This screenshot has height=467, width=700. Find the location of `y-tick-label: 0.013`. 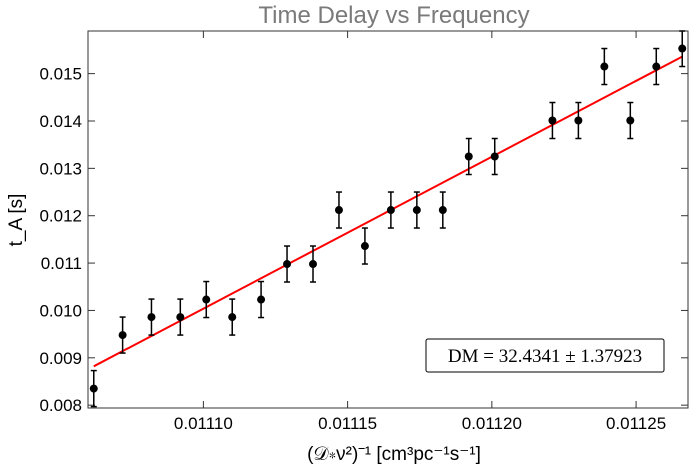

y-tick-label: 0.013 is located at coordinates (60, 168).